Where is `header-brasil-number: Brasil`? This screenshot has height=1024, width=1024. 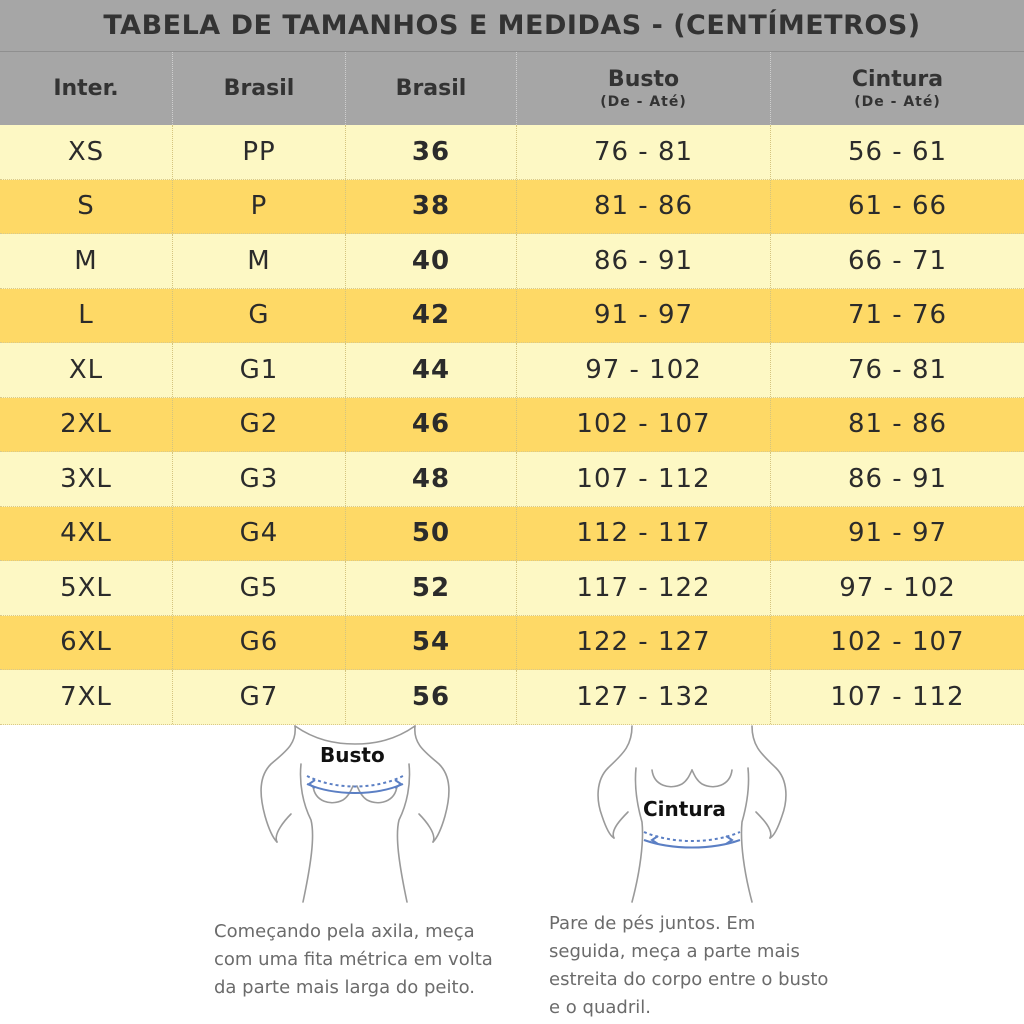
header-brasil-number: Brasil is located at coordinates (431, 88).